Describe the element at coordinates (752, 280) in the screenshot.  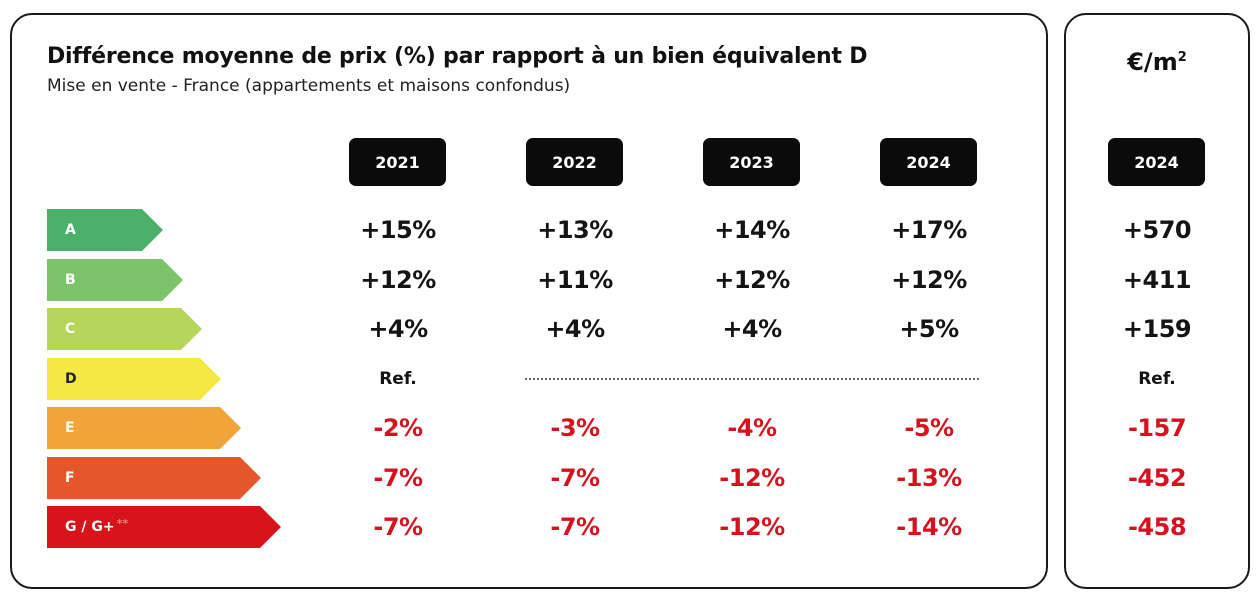
I see `value-b-2023: +12%` at that location.